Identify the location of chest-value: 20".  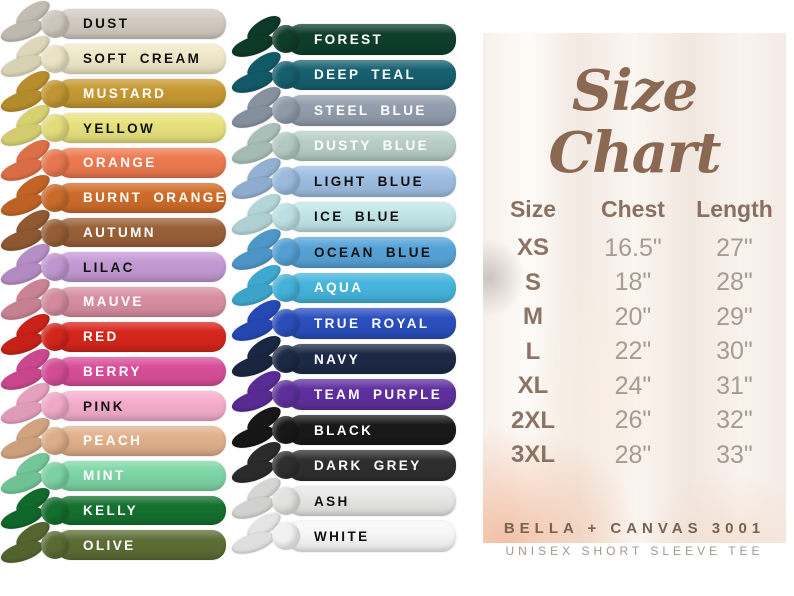
(633, 316).